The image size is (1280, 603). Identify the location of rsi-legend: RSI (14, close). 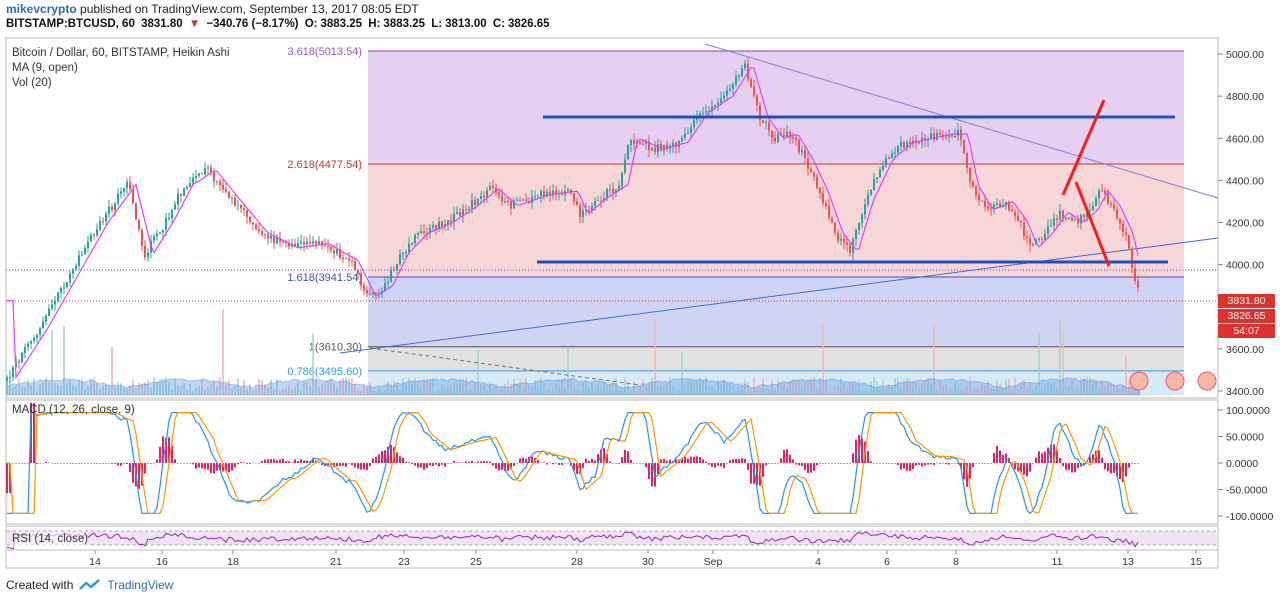
(50, 539).